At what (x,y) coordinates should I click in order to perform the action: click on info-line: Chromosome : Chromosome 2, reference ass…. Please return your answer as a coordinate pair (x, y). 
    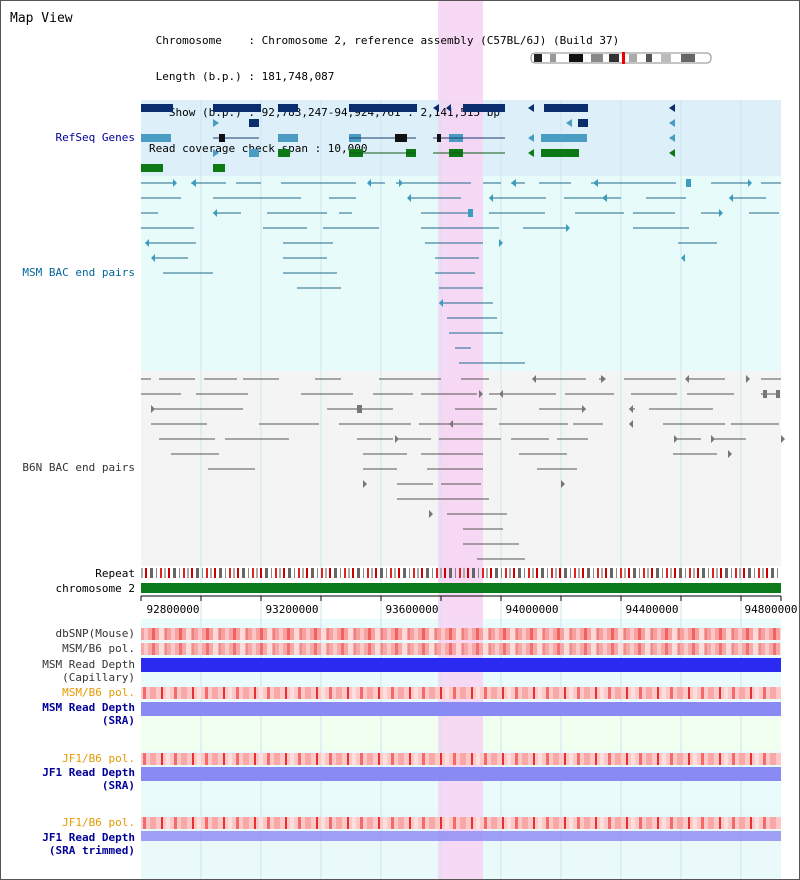
    Looking at the image, I should click on (384, 40).